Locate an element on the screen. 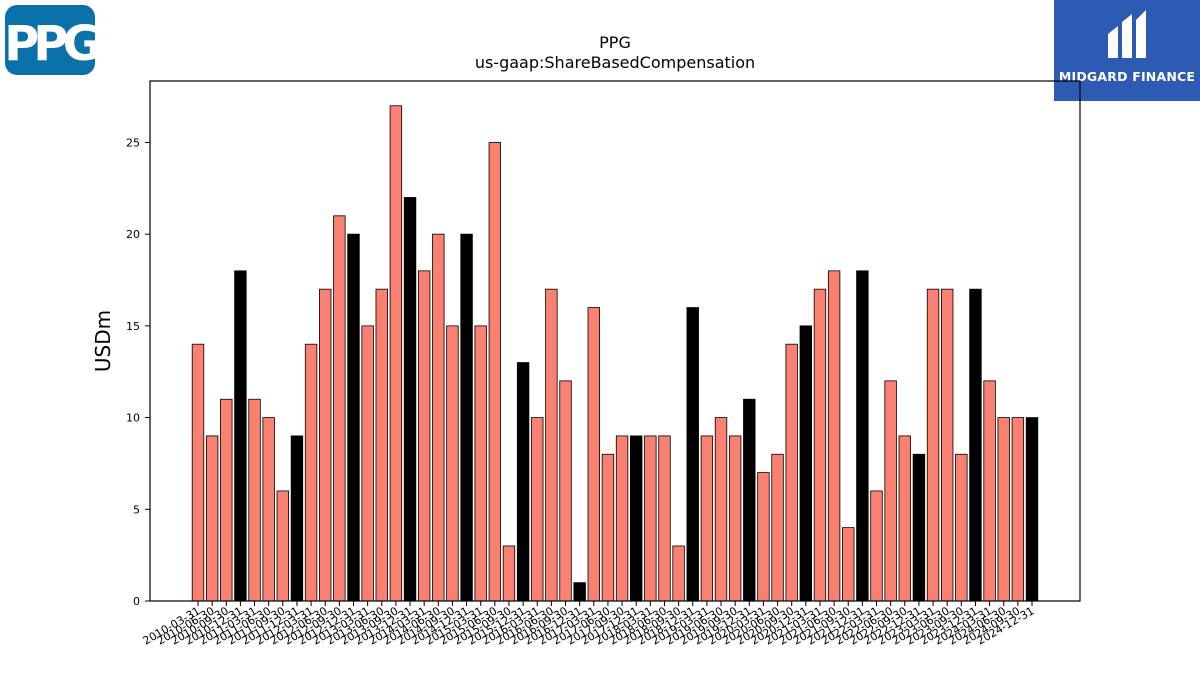 Image resolution: width=1200 pixels, height=675 pixels. chart-subtitle: us-gaap:ShareBasedCompensation is located at coordinates (615, 62).